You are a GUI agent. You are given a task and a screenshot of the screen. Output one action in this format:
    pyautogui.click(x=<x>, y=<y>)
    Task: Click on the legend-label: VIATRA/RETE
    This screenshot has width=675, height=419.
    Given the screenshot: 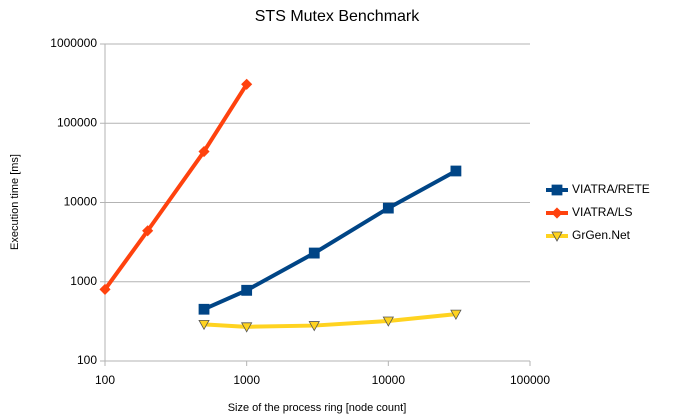 What is the action you would take?
    pyautogui.click(x=611, y=189)
    